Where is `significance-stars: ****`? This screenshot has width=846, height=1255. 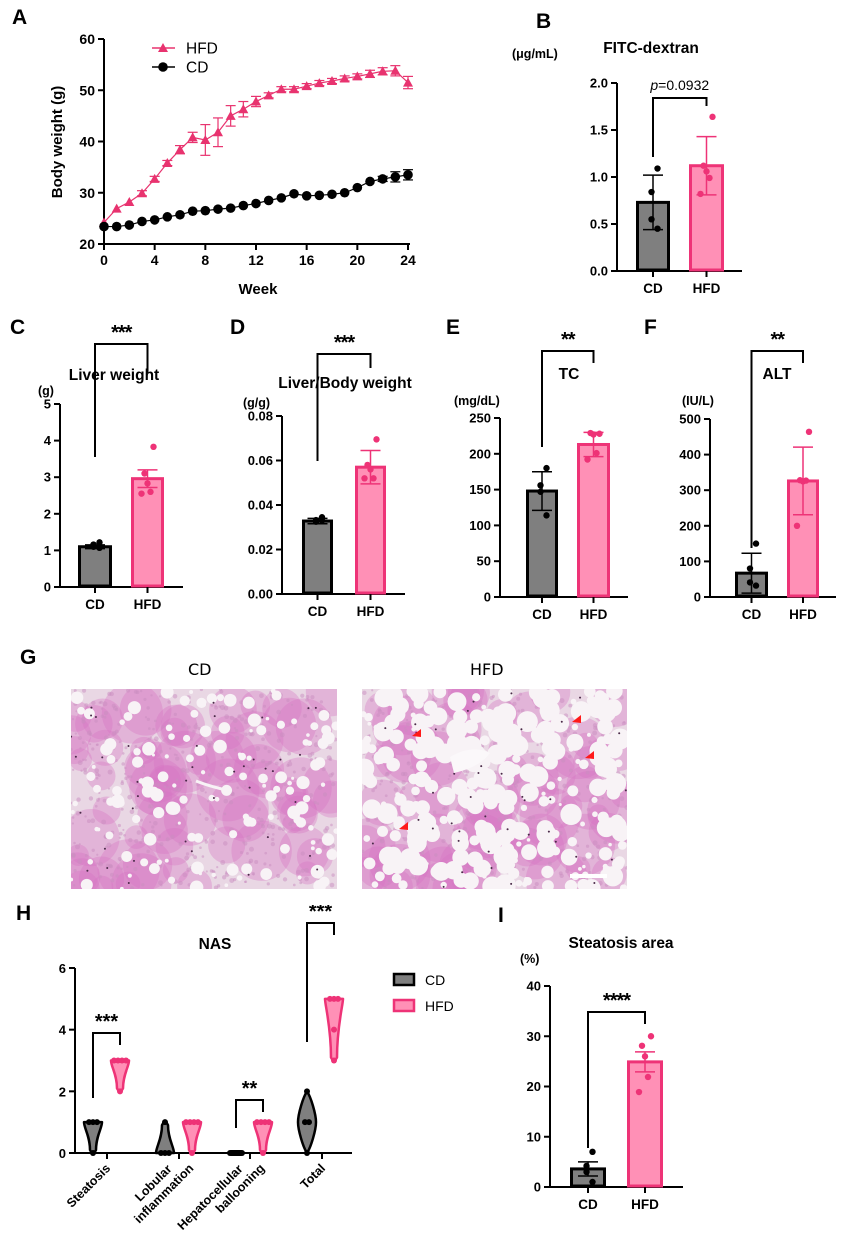 significance-stars: **** is located at coordinates (617, 1001).